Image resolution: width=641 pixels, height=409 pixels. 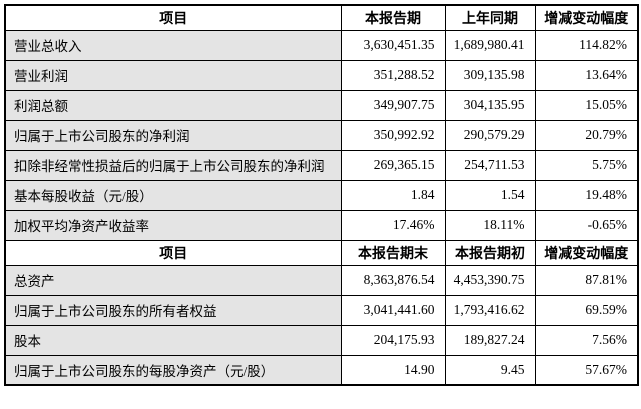 What do you see at coordinates (173, 165) in the screenshot?
I see `row-label-cell: 扣除非经常性损益后的归属于上市公司股东的净利润` at bounding box center [173, 165].